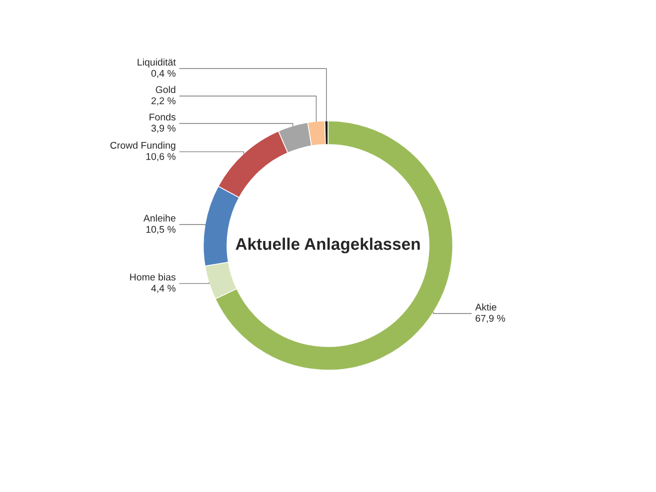 The width and height of the screenshot is (656, 492). What do you see at coordinates (143, 146) in the screenshot?
I see `slice-label: Crowd Funding` at bounding box center [143, 146].